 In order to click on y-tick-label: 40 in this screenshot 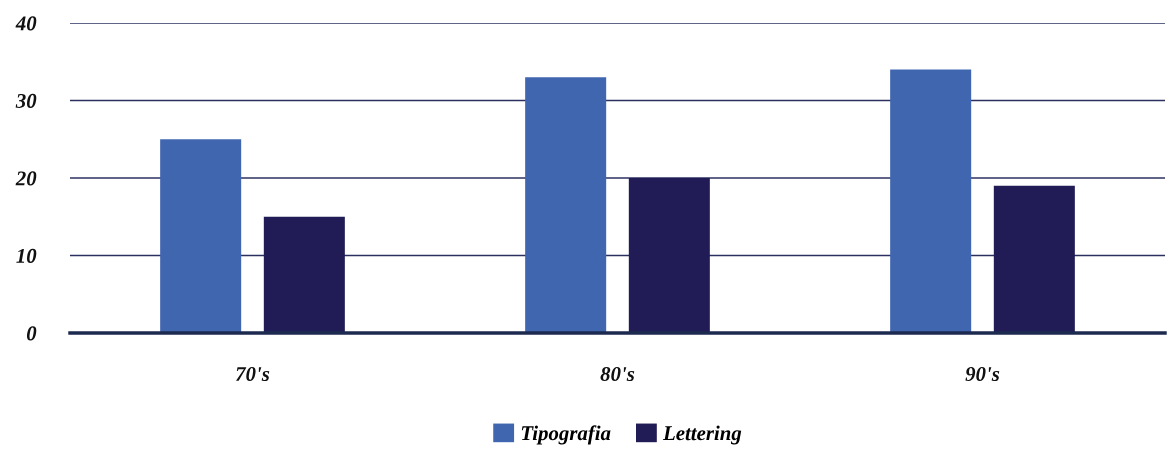, I will do `click(26, 23)`.